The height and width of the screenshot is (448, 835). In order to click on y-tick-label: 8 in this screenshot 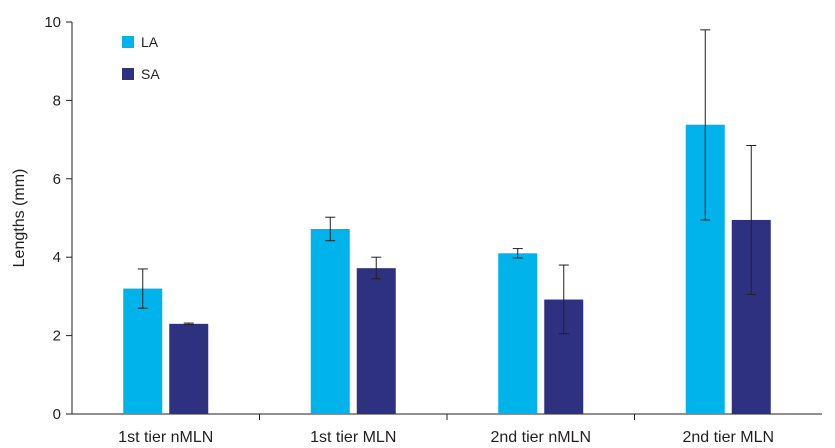, I will do `click(57, 100)`.